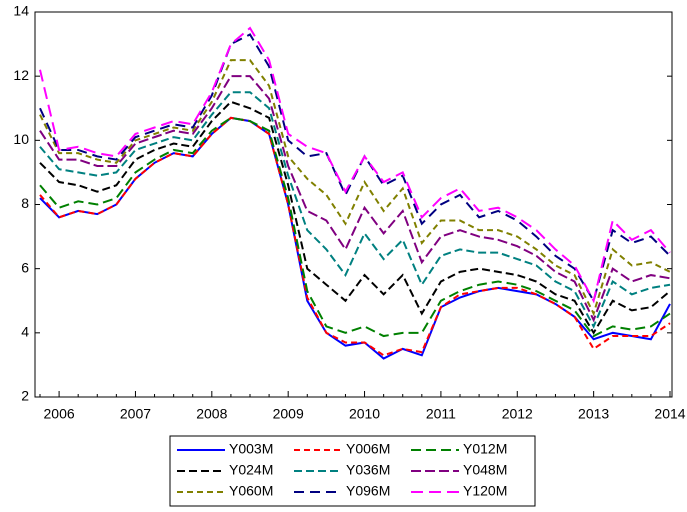  What do you see at coordinates (593, 414) in the screenshot?
I see `x-tick-label: 2013` at bounding box center [593, 414].